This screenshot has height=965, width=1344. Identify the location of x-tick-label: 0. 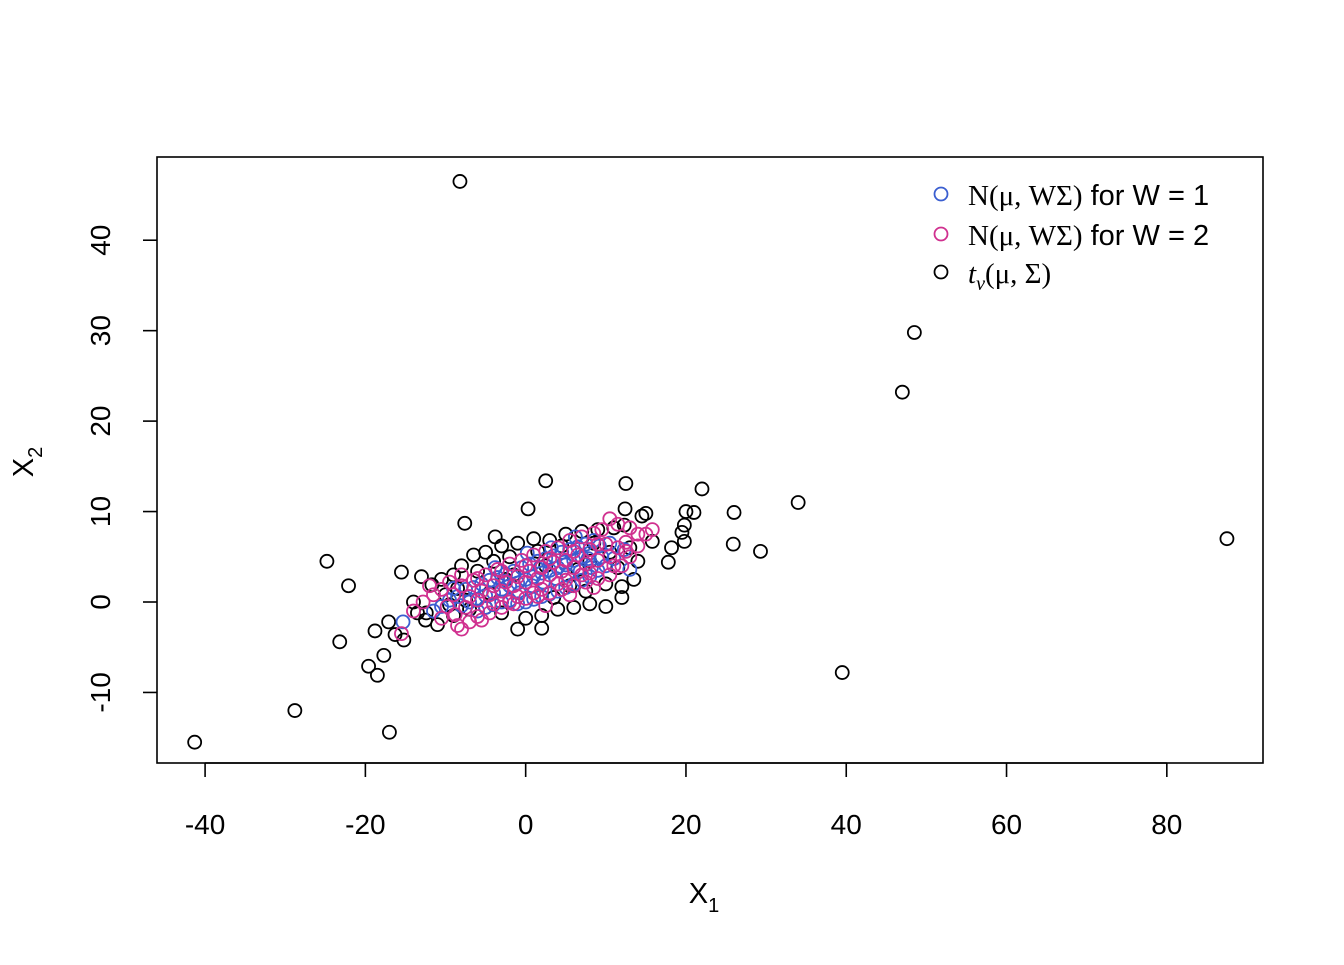
(526, 824).